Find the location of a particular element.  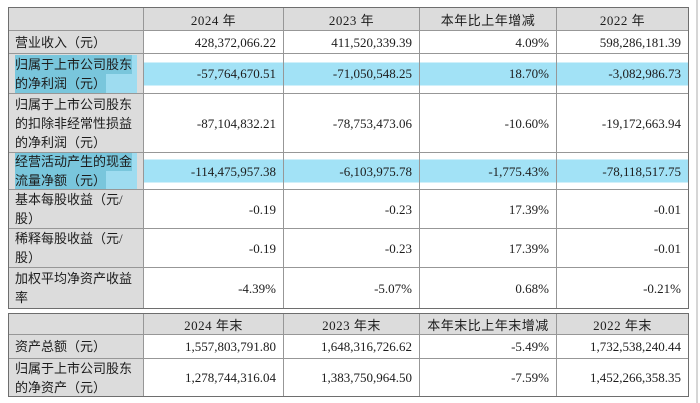

value-cell: -0.21% is located at coordinates (622, 288).